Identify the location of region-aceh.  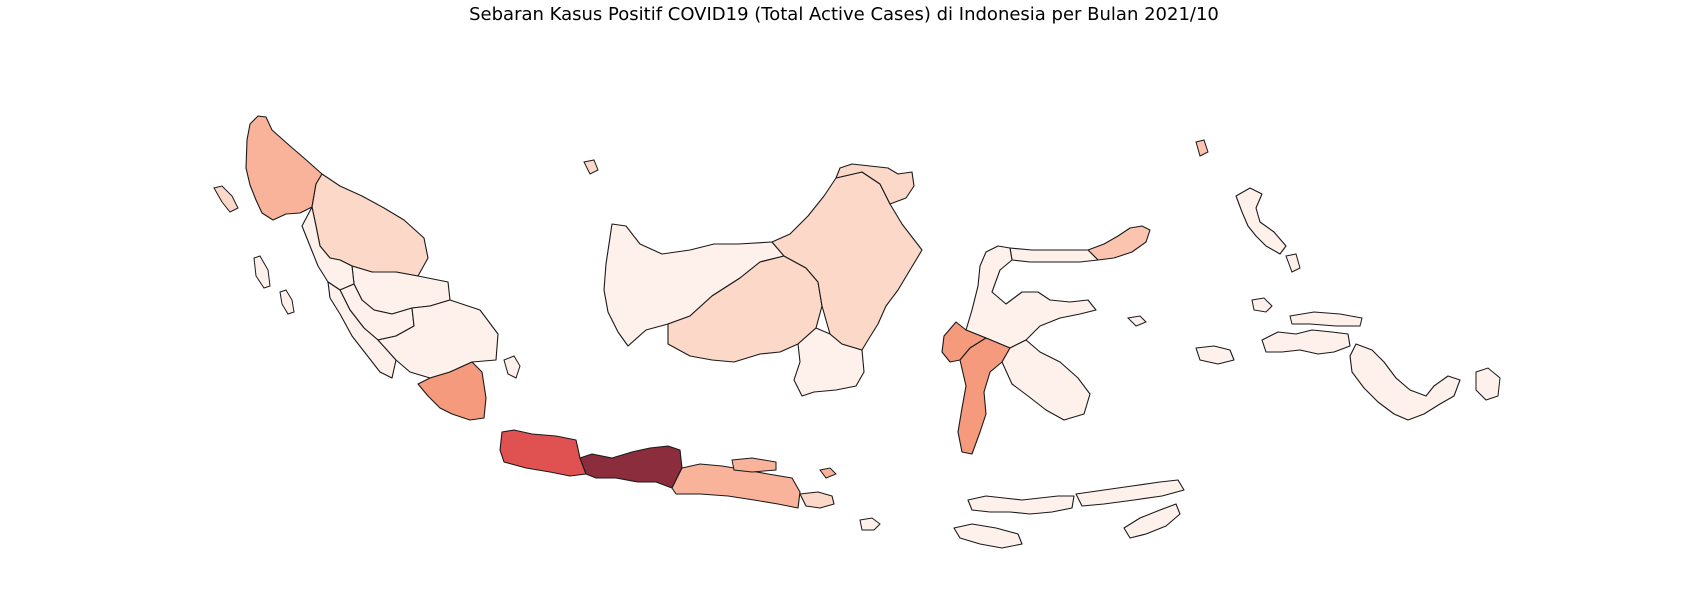
(284, 168).